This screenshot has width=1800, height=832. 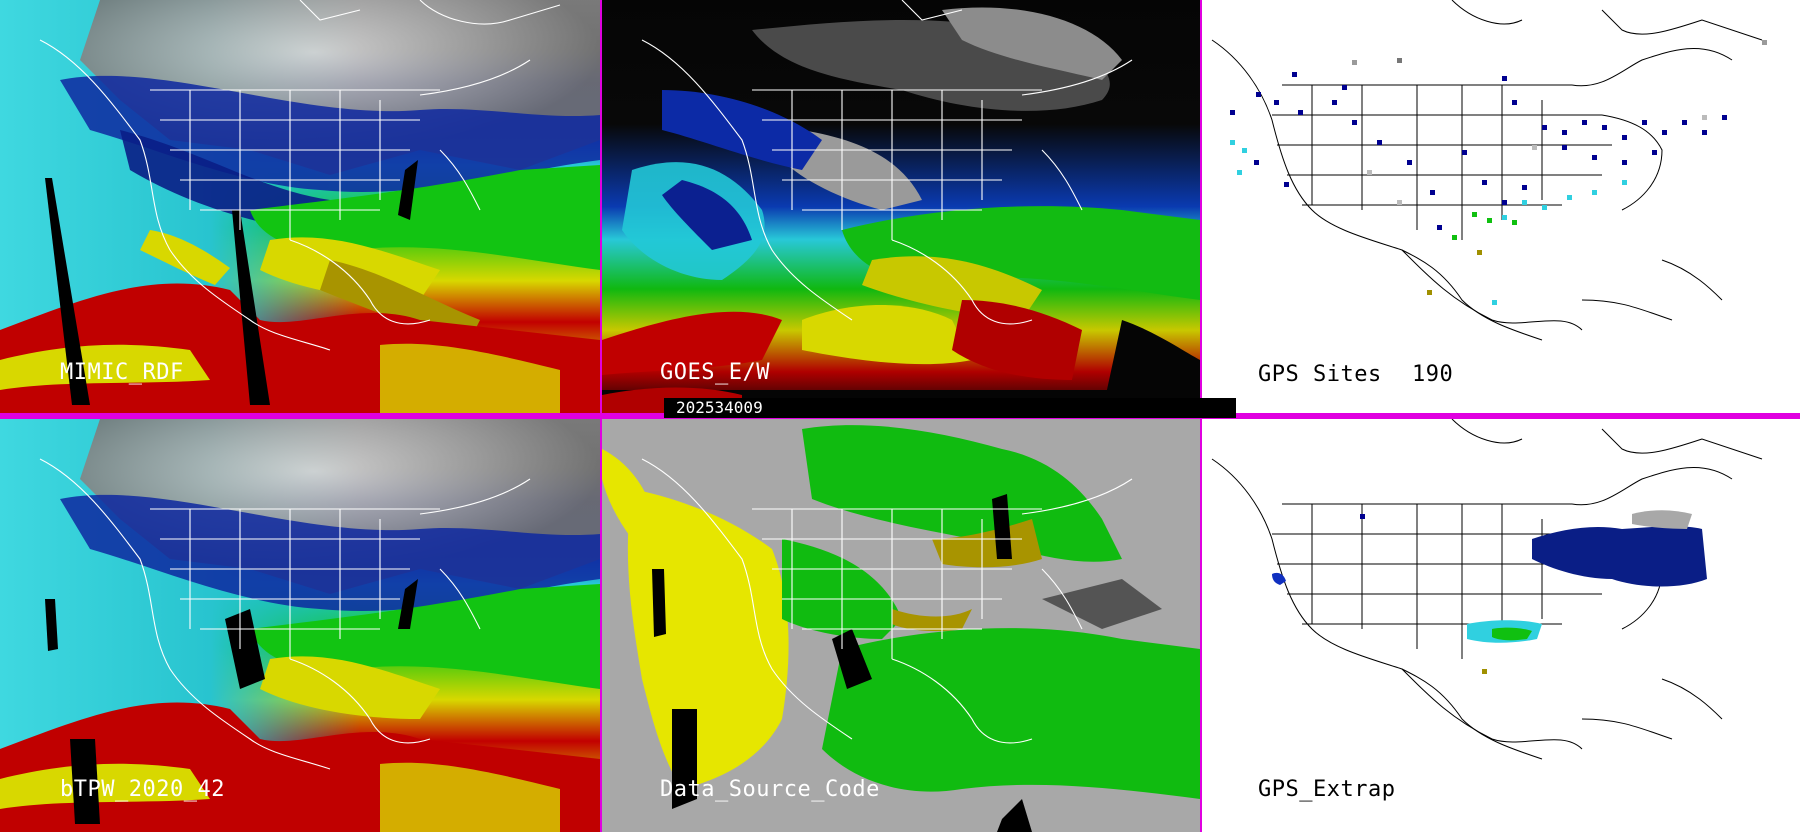 What do you see at coordinates (715, 372) in the screenshot?
I see `panel-label-goes-ew: GOES_E/W` at bounding box center [715, 372].